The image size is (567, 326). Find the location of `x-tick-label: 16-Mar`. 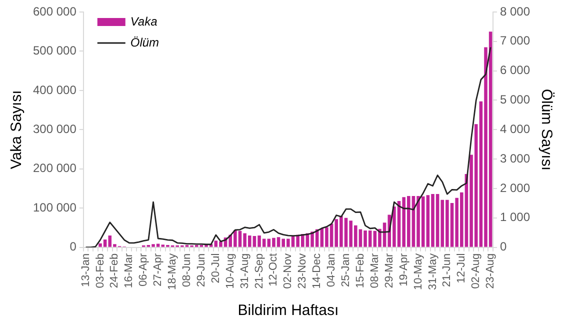

x-tick-label: 16-Mar is located at coordinates (129, 270).